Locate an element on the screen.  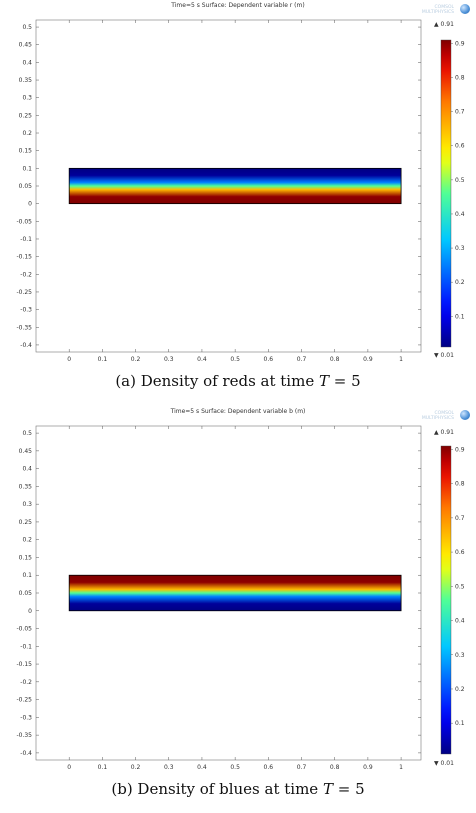
figure-caption: (b) Density of blues at time T = 5 is located at coordinates (238, 789).